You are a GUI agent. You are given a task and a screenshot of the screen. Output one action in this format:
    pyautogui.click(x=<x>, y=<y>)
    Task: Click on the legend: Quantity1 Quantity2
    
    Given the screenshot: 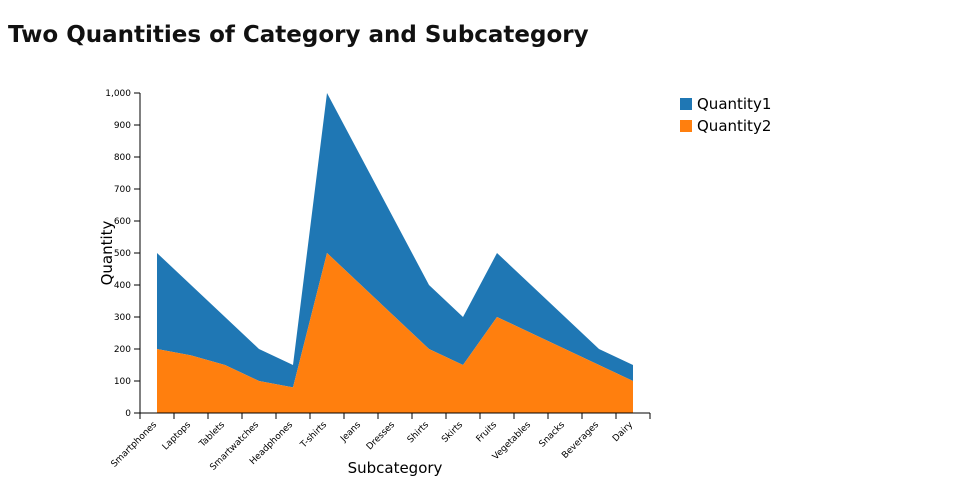 What is the action you would take?
    pyautogui.click(x=725, y=115)
    